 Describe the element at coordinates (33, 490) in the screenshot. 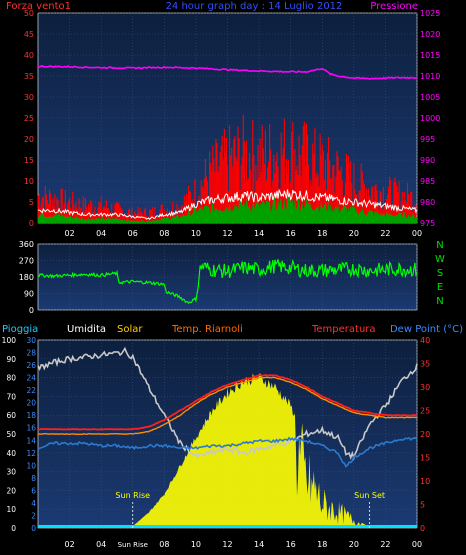

I see `y-tick-label-dewpoint: 6` at that location.